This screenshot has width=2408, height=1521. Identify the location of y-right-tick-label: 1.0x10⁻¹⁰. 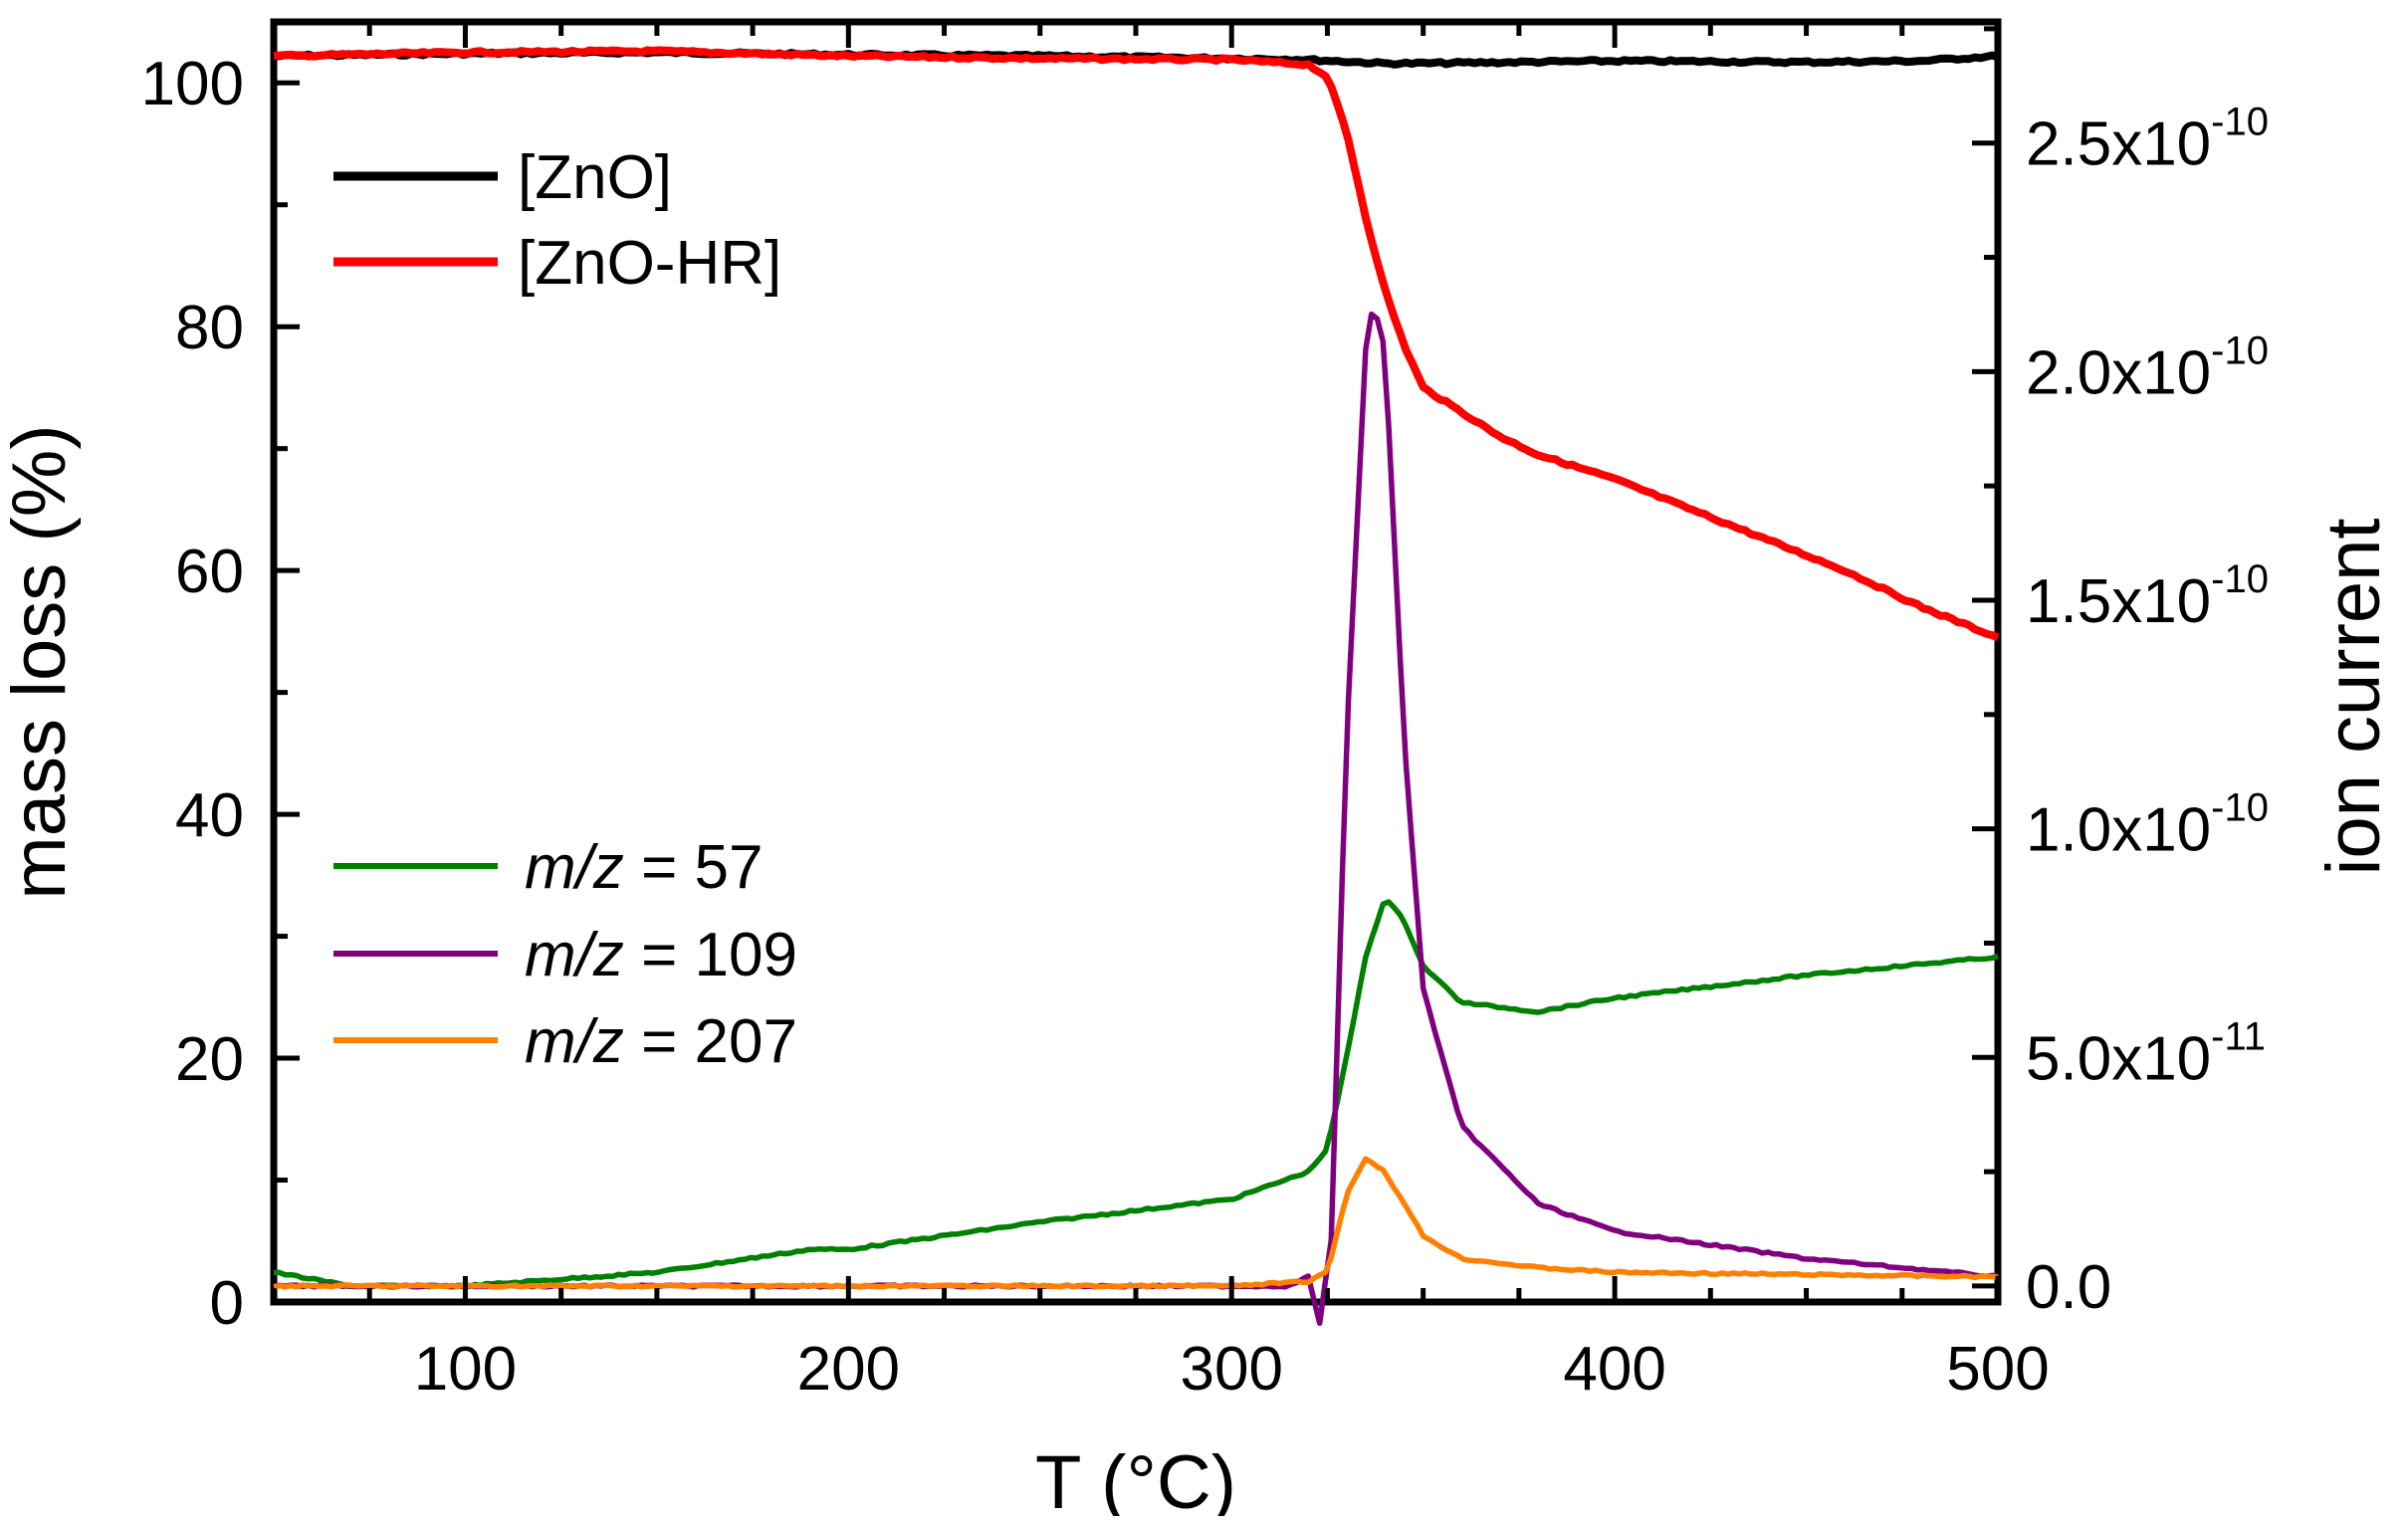
(2147, 825).